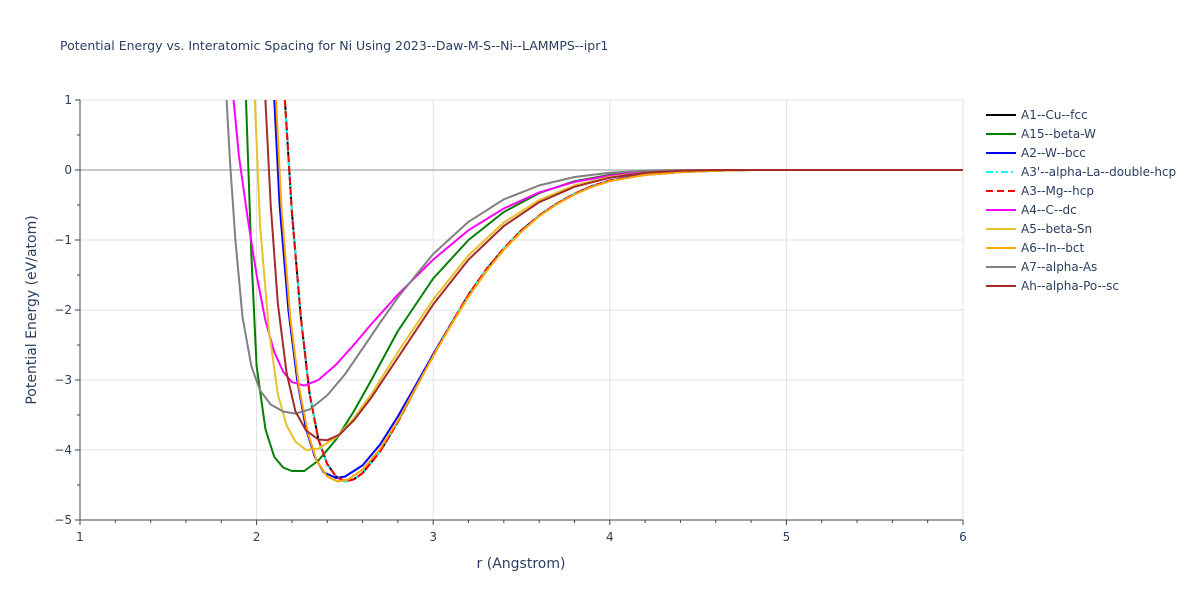  I want to click on legend-item: A4--C--dc, so click(1031, 210).